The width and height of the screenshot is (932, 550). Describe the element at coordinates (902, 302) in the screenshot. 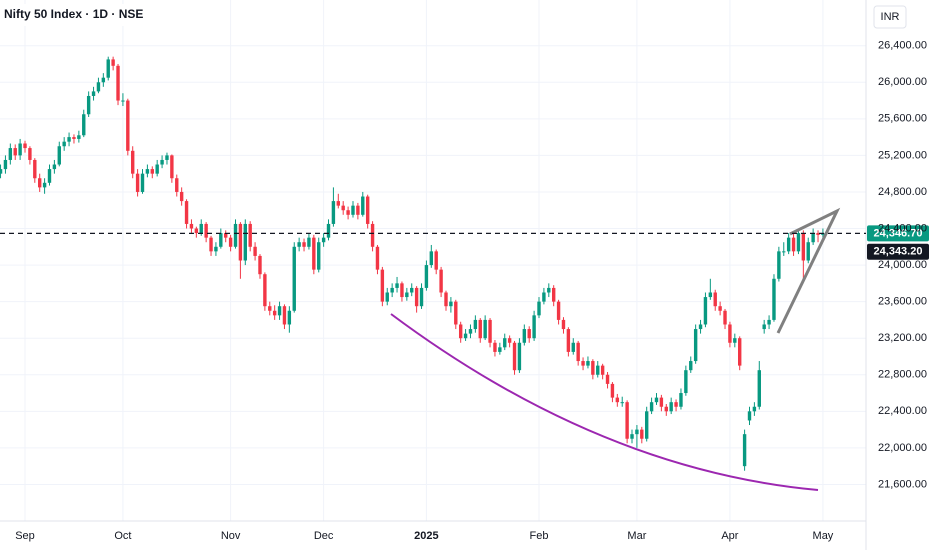

I see `y-tick-label: 23,600.00` at that location.